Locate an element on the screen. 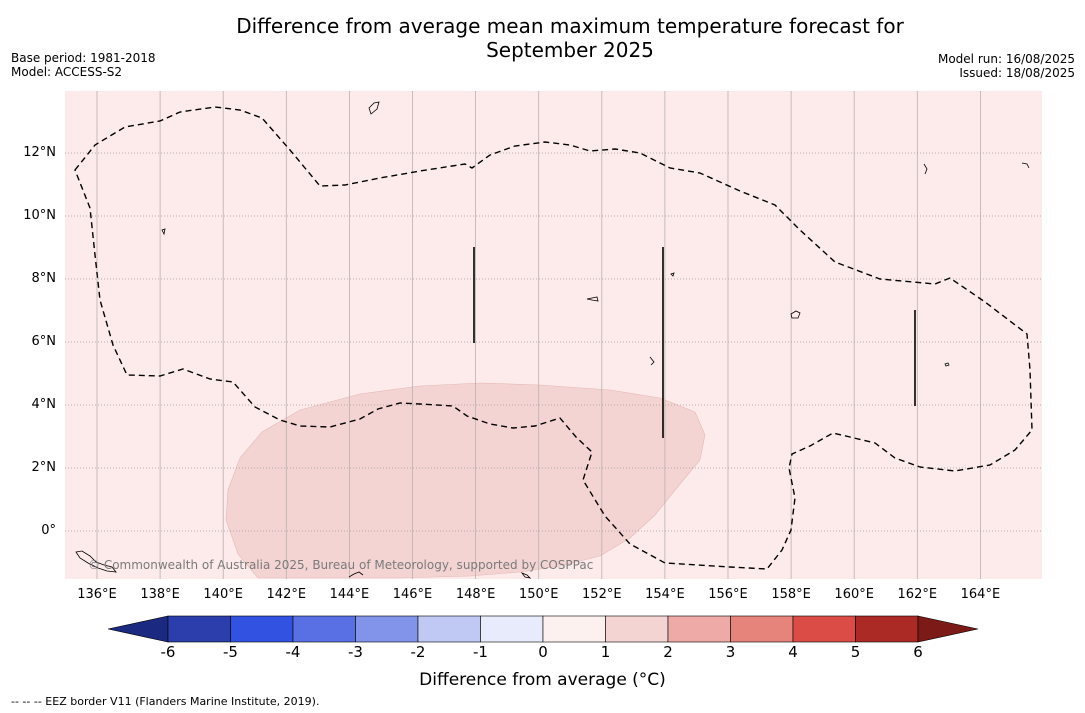 The image size is (1085, 713). lon-tick-label: 160°E is located at coordinates (854, 594).